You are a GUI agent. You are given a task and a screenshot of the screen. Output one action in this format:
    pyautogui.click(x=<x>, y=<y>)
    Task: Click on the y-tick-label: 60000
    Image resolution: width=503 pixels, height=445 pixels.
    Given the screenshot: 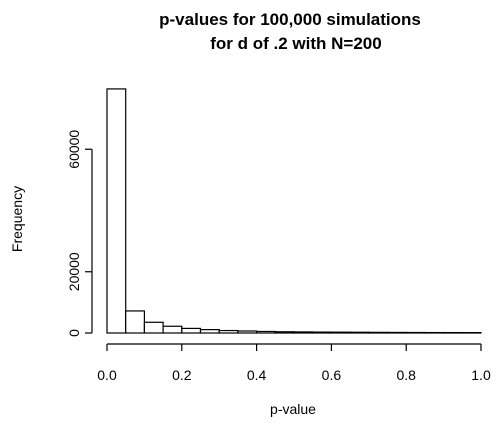 What is the action you would take?
    pyautogui.click(x=74, y=149)
    